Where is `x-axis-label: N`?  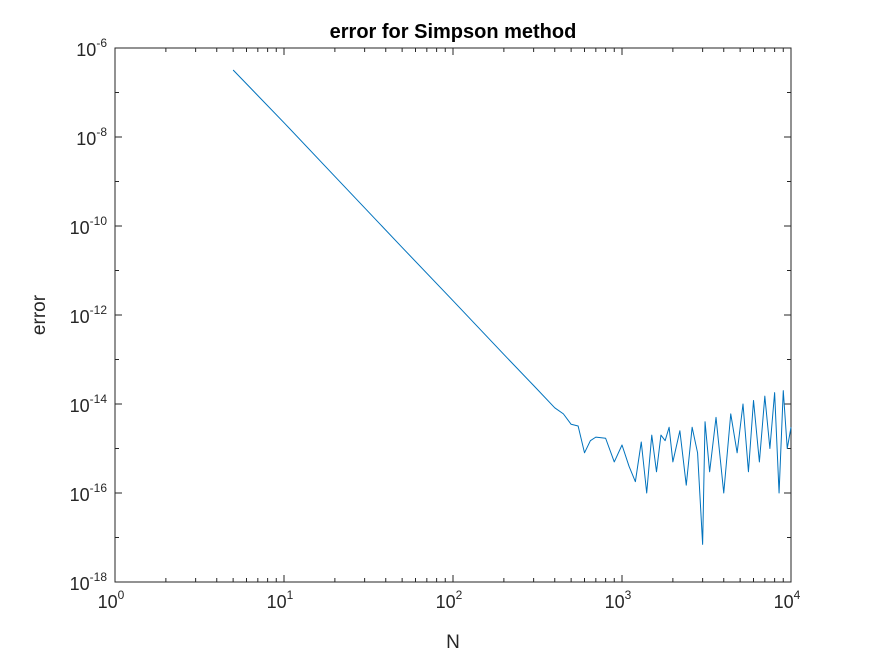 x-axis-label: N is located at coordinates (453, 642).